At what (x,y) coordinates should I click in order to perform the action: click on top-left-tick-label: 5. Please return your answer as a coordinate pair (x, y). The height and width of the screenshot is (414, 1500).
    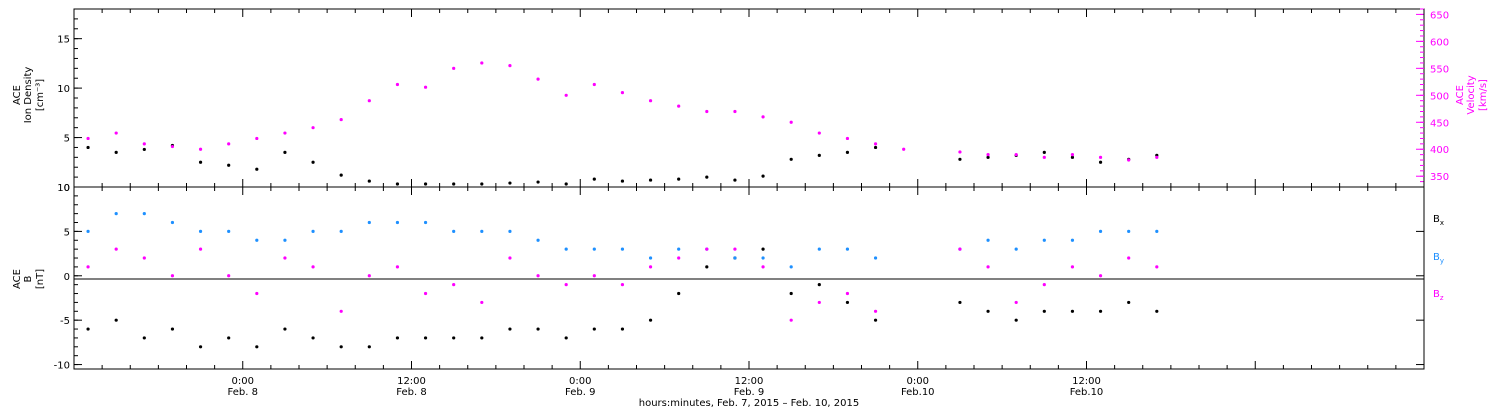
    Looking at the image, I should click on (67, 139).